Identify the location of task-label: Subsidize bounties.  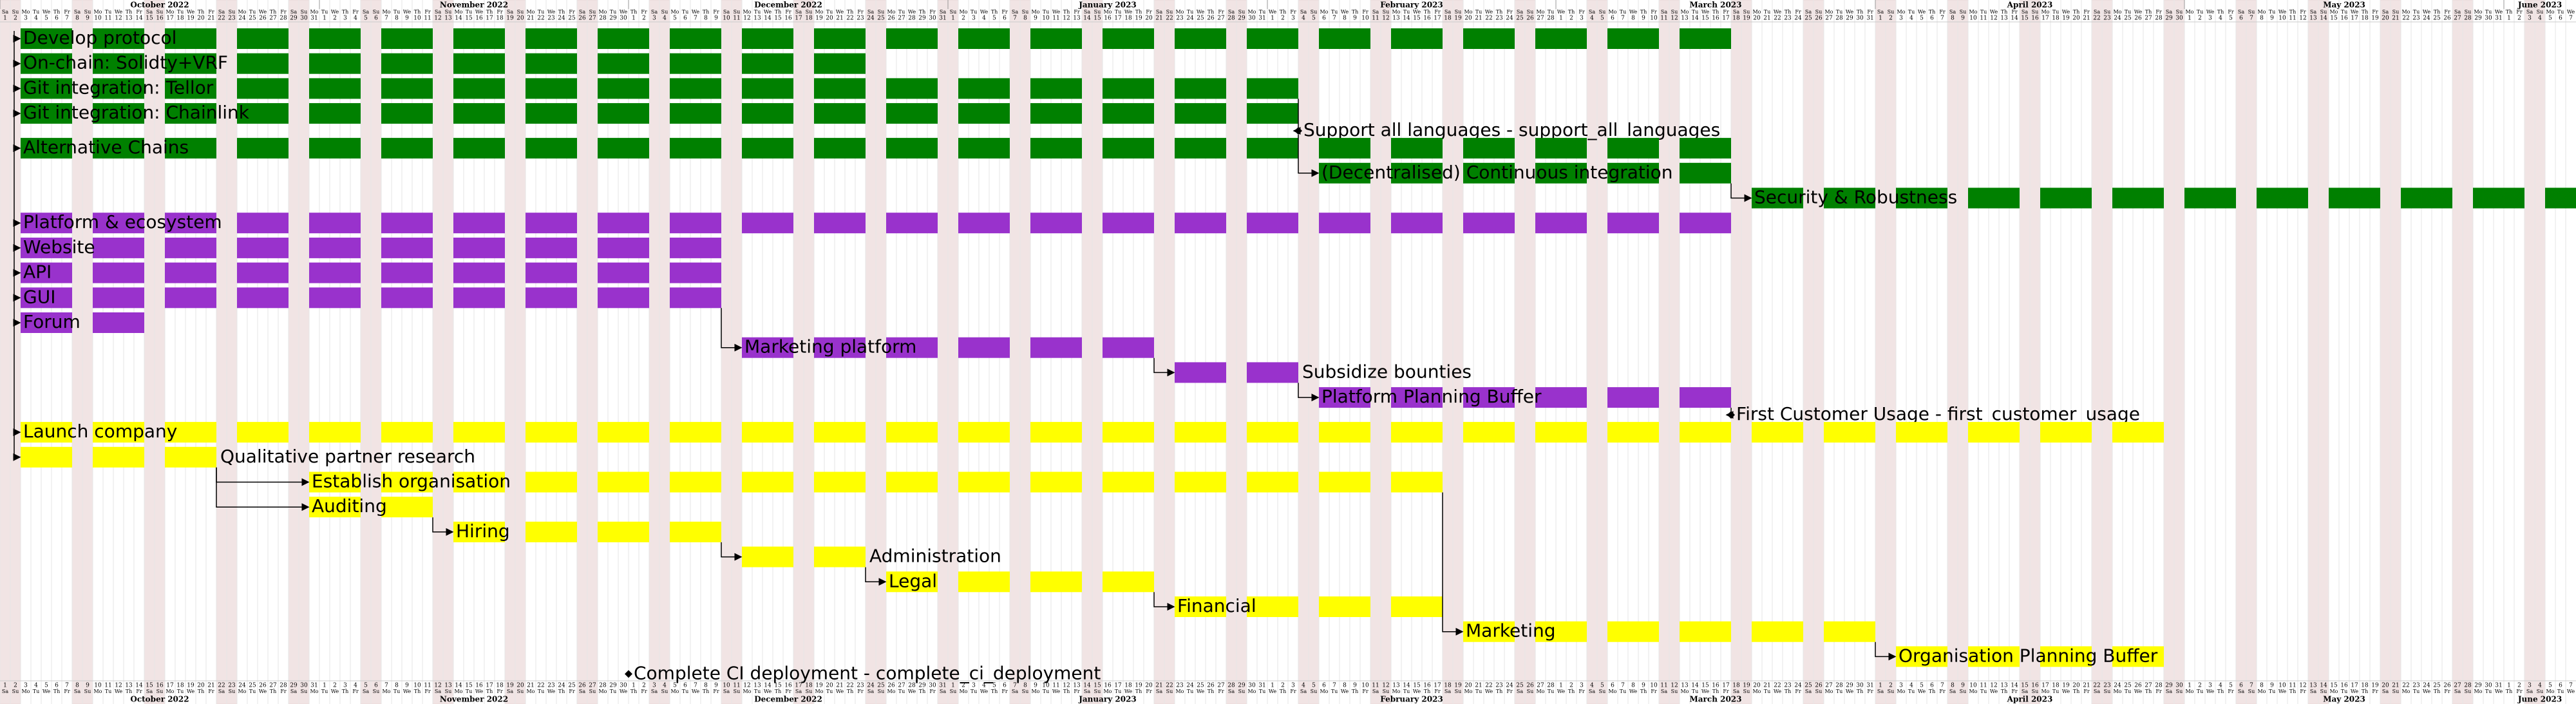
(1387, 371).